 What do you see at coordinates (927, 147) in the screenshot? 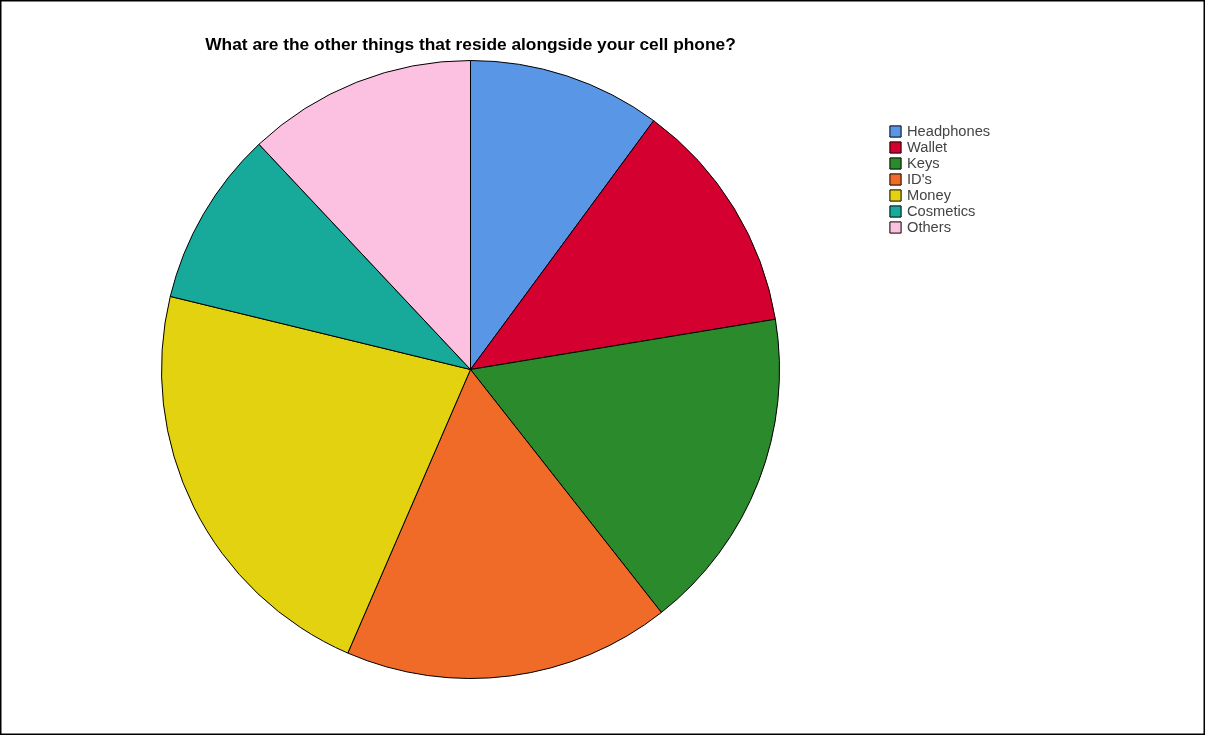
I see `legend-label: Wallet` at bounding box center [927, 147].